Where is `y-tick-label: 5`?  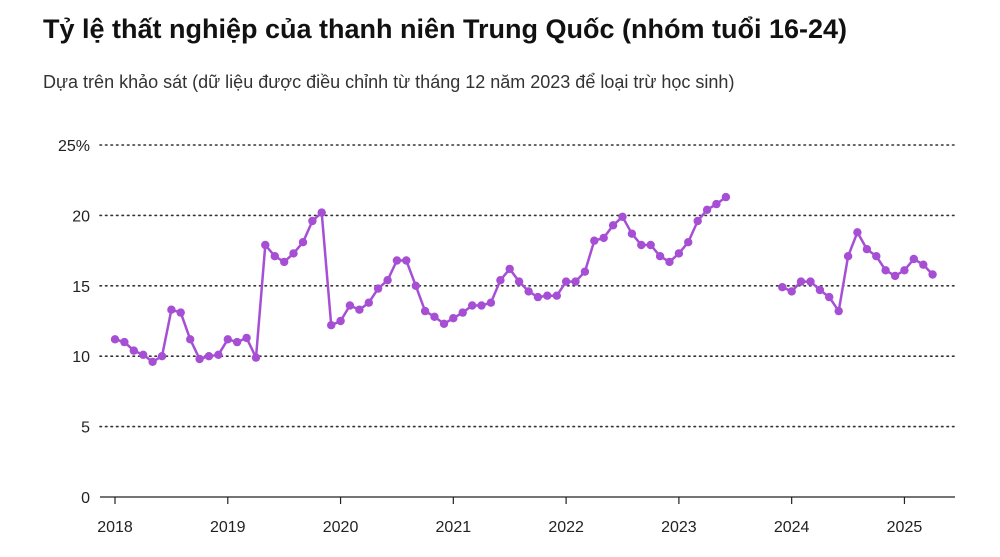 y-tick-label: 5 is located at coordinates (85, 428).